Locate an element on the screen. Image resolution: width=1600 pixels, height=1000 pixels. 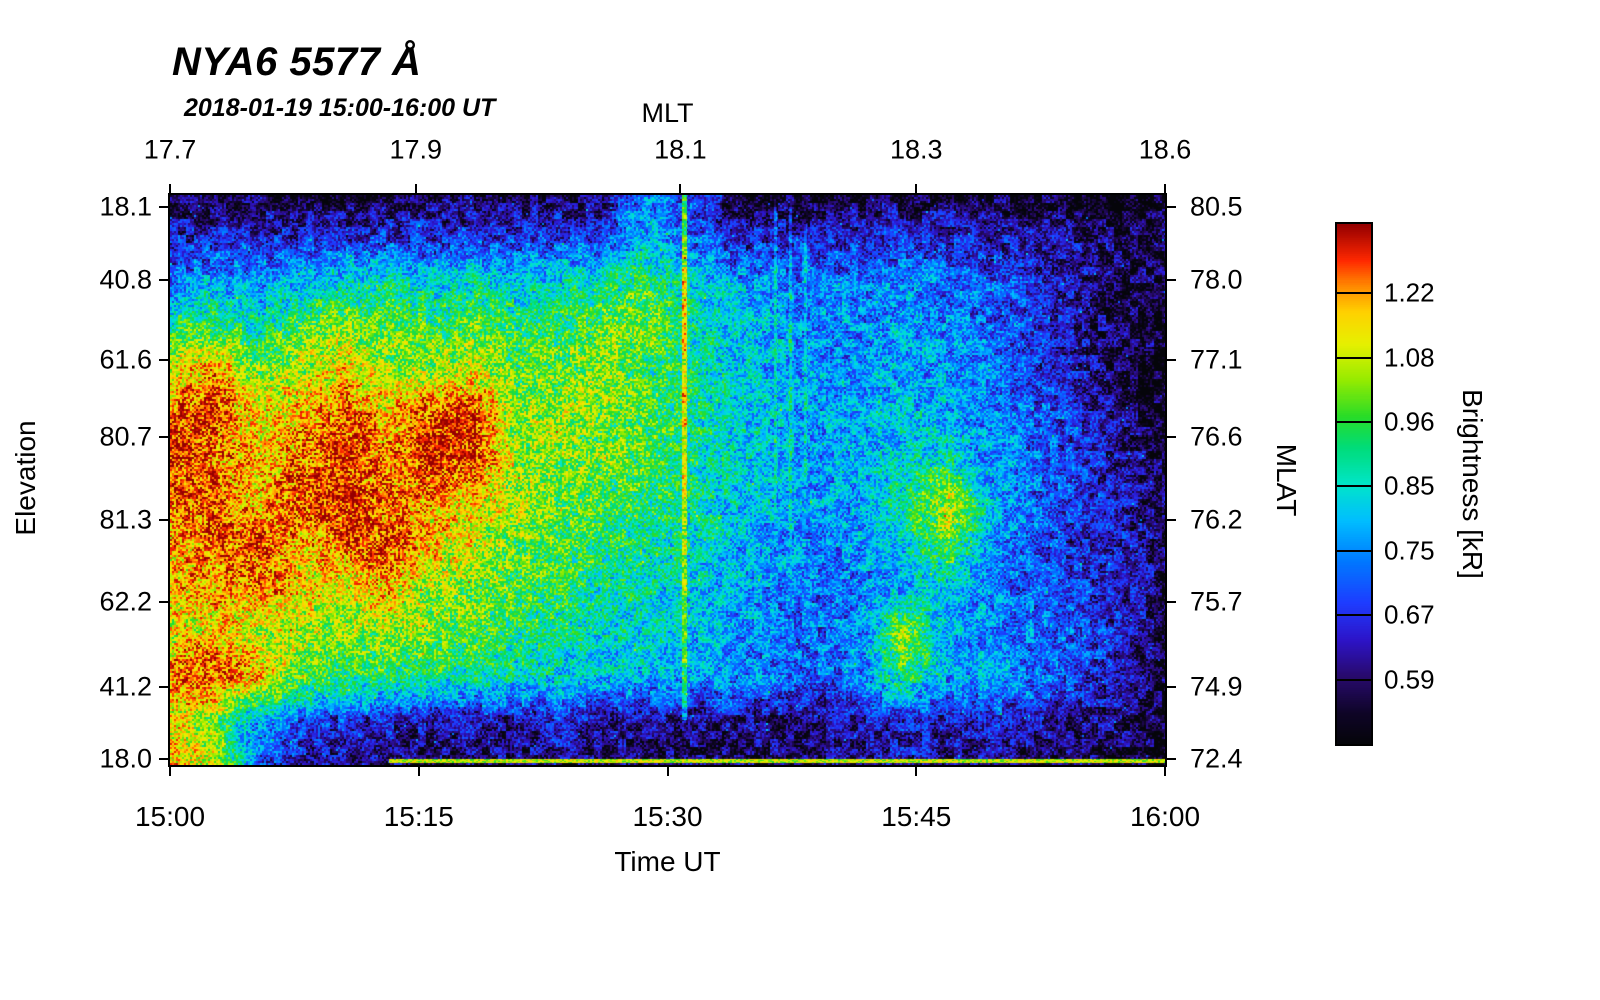
colorbar-tick-label: 1.08 is located at coordinates (1409, 357).